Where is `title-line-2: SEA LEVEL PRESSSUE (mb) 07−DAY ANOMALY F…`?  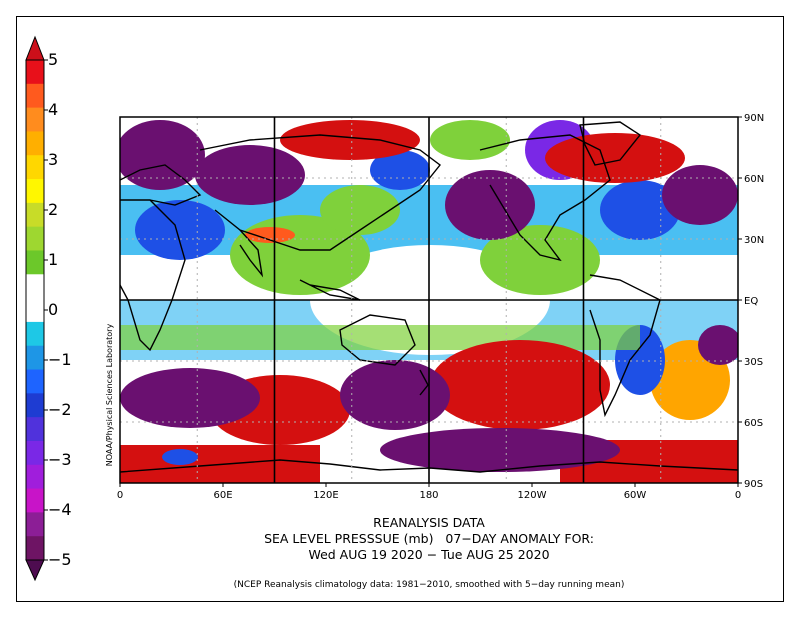
title-line-2: SEA LEVEL PRESSSUE (mb) 07−DAY ANOMALY F… is located at coordinates (429, 538).